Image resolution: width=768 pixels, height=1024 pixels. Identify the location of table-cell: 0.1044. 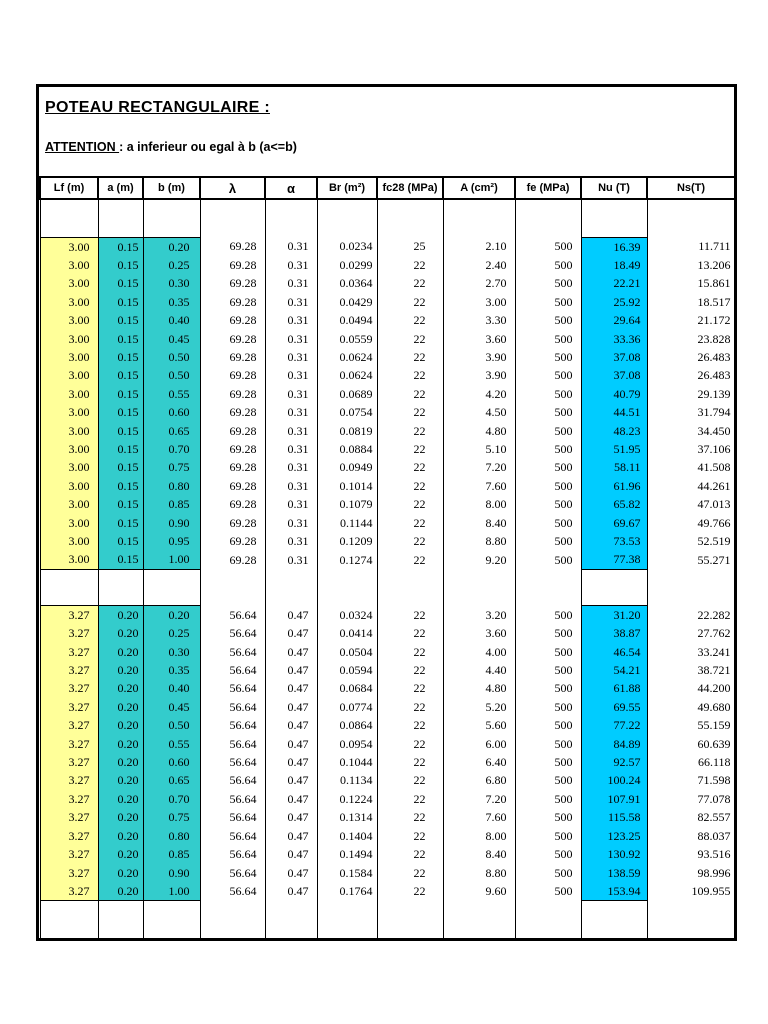
(347, 762).